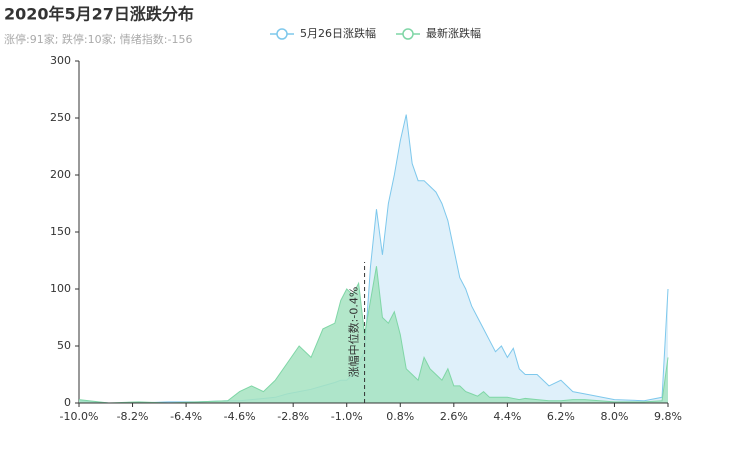 The height and width of the screenshot is (467, 750). I want to click on legend-label: 最新涨跌幅, so click(453, 33).